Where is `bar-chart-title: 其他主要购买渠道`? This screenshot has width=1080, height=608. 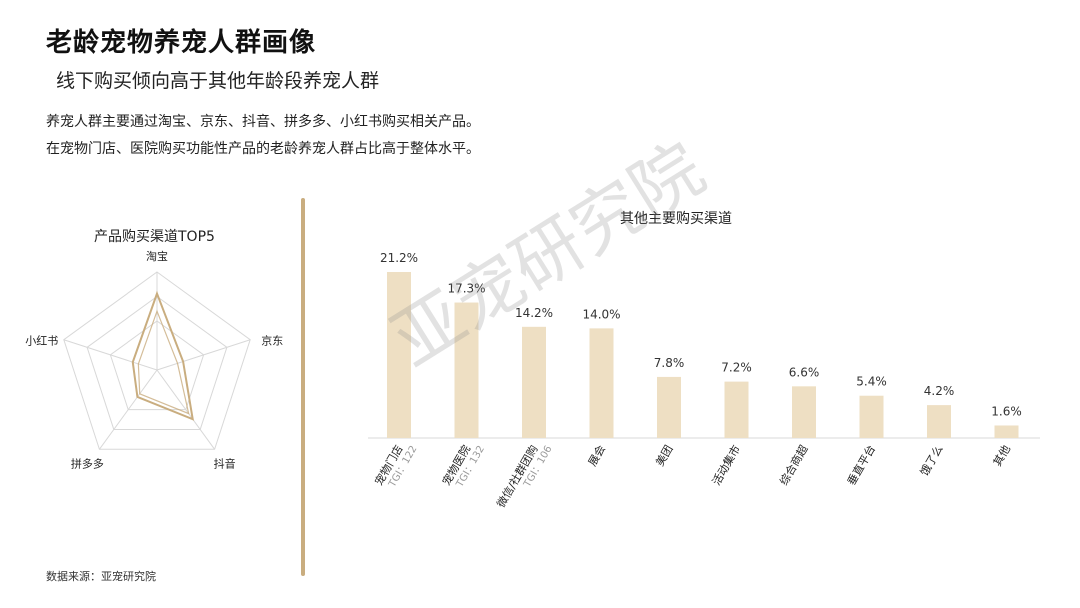 bar-chart-title: 其他主要购买渠道 is located at coordinates (676, 219).